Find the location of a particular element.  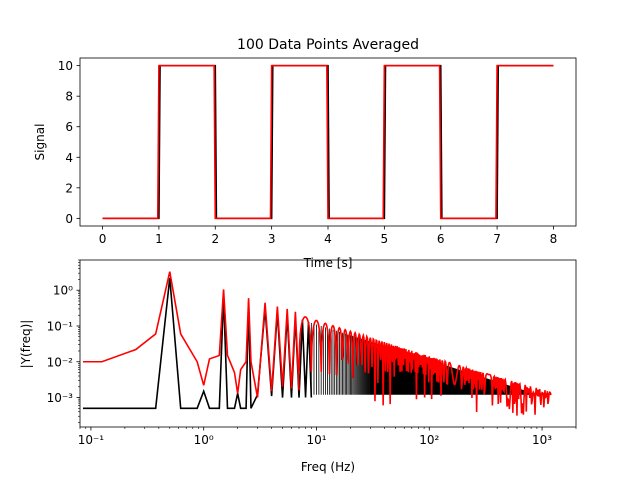

bottom-chart-y-tick-label: 10⁻² is located at coordinates (60, 362).